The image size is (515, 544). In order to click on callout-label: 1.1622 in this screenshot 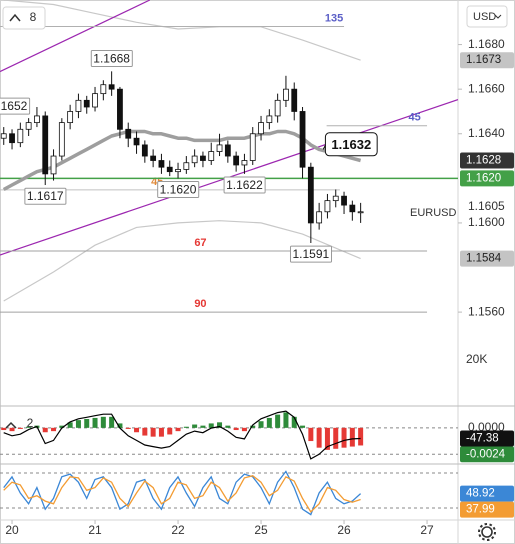, I will do `click(244, 185)`.